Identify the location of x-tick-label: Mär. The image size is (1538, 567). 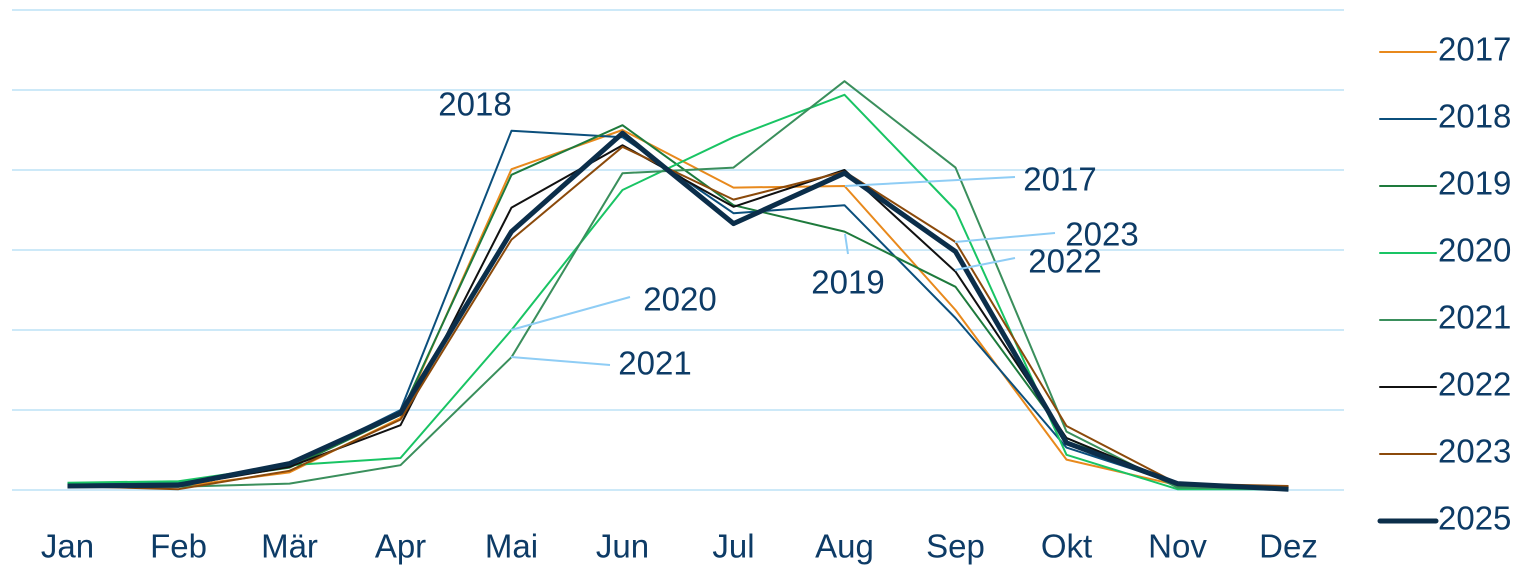
(289, 546).